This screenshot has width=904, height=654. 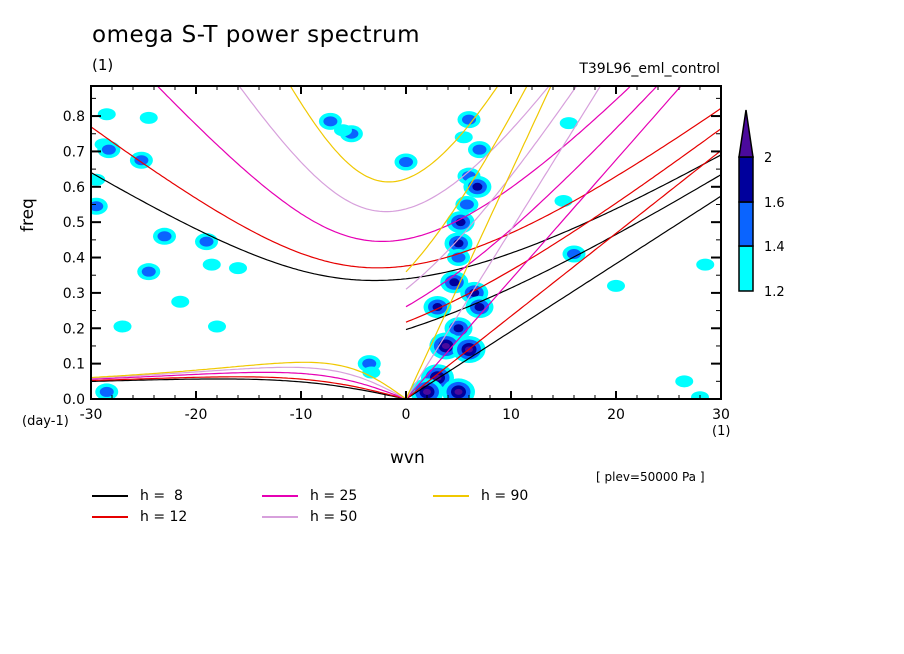 I want to click on dispersion-curve-h8-eig0, so click(x=563, y=252).